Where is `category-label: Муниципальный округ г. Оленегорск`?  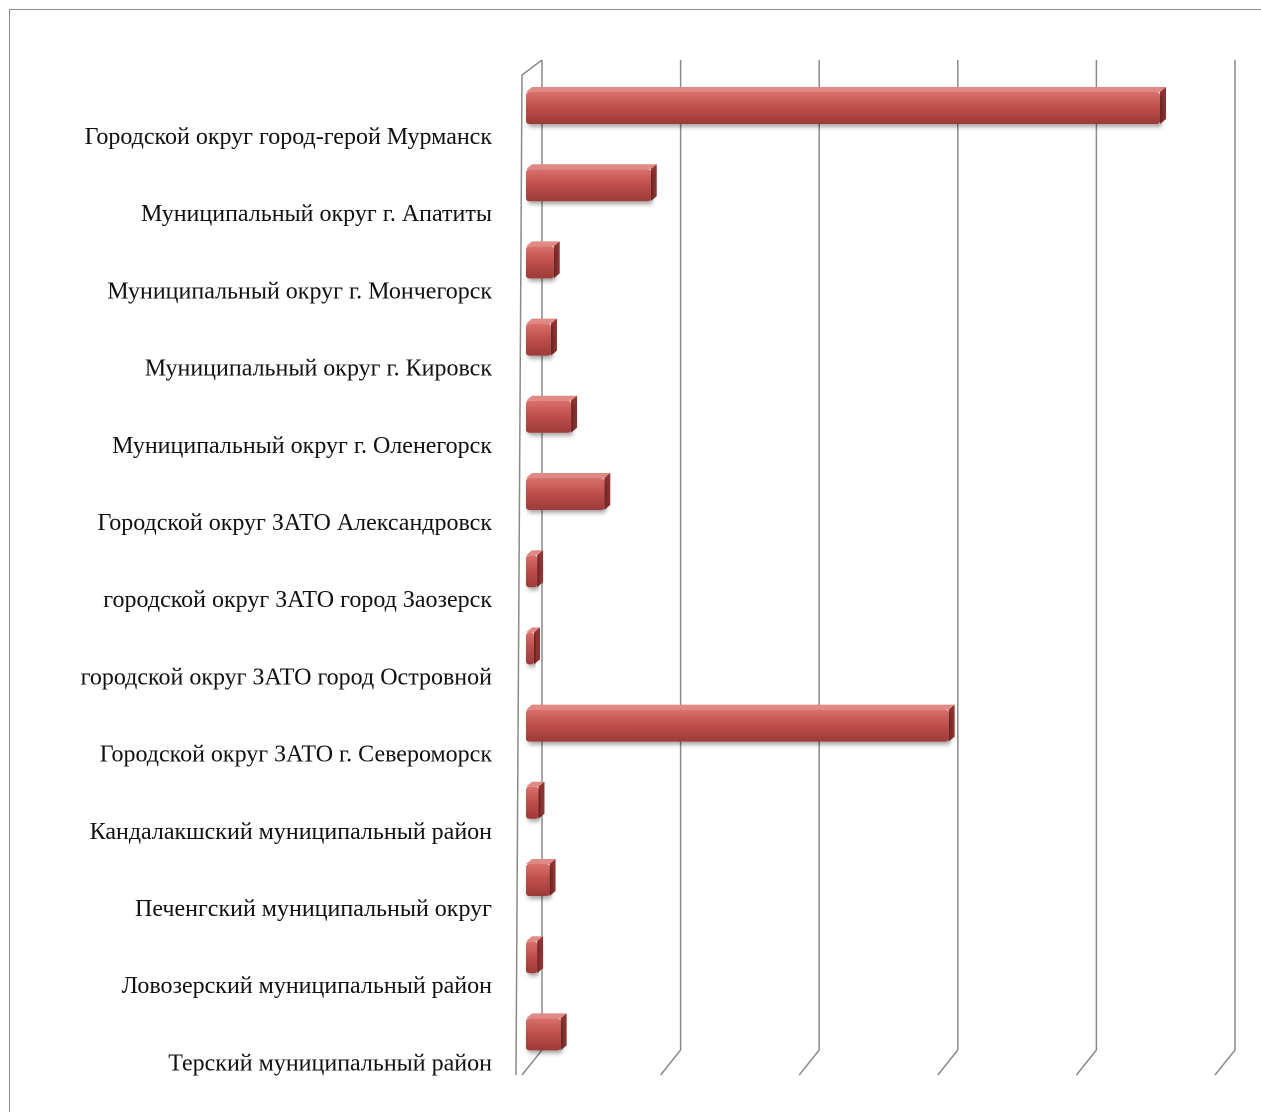
category-label: Муниципальный округ г. Оленегорск is located at coordinates (302, 446).